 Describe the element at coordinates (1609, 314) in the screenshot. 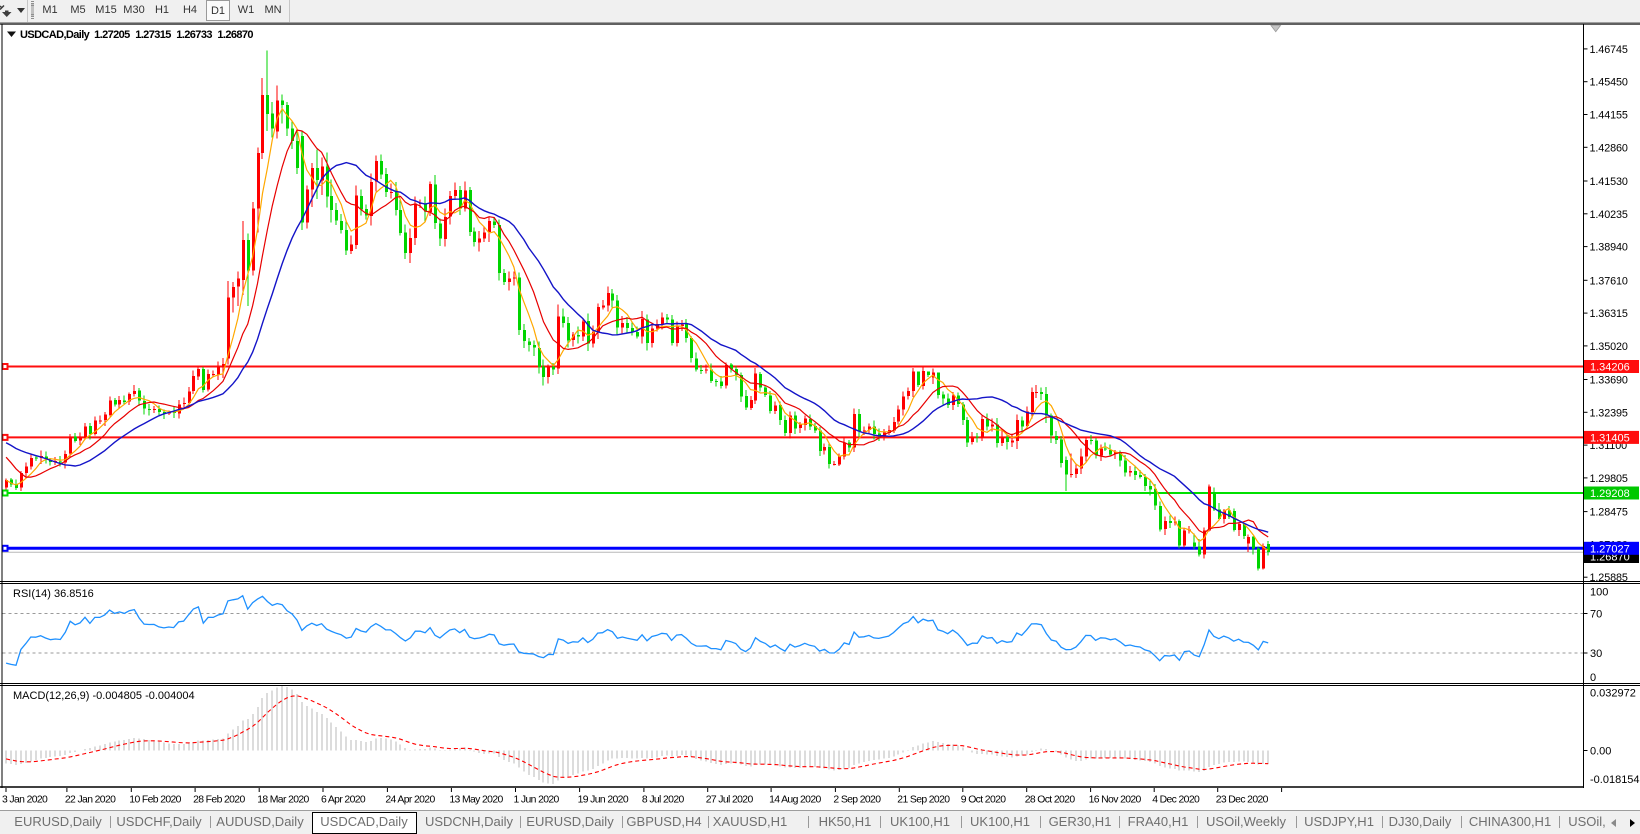

I see `svg-text: 1.36315` at that location.